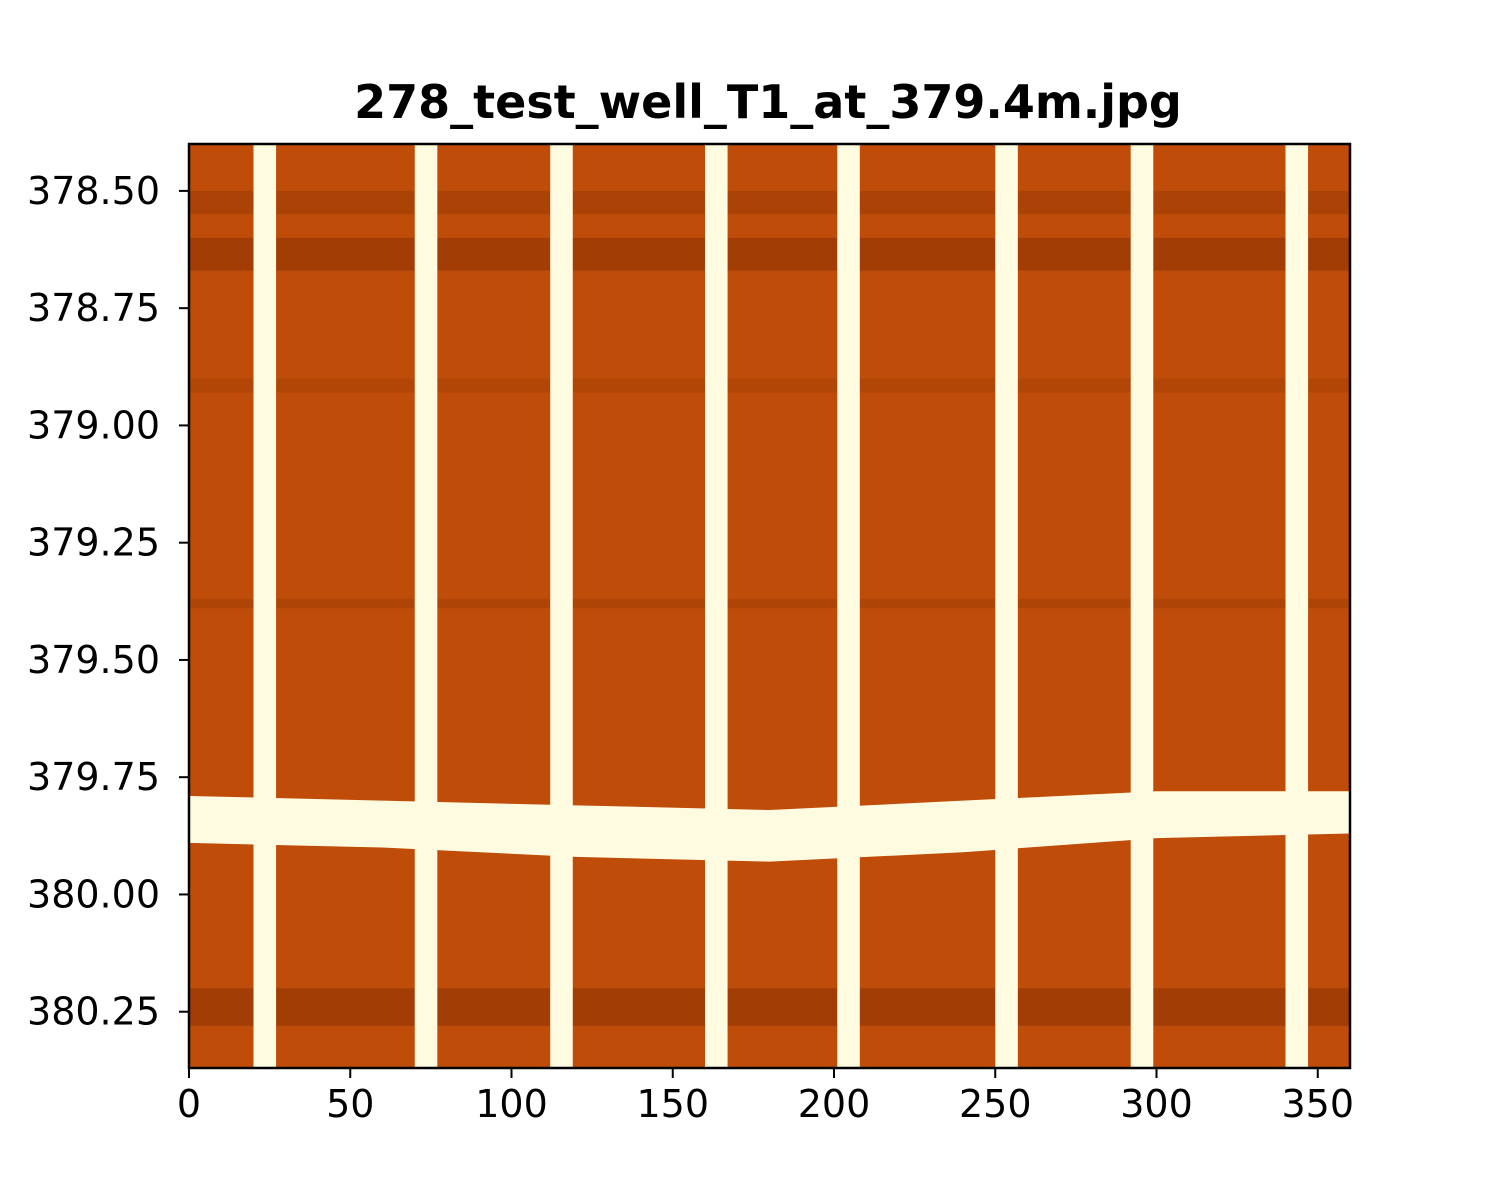 Image resolution: width=1500 pixels, height=1200 pixels. Describe the element at coordinates (1156, 1104) in the screenshot. I see `x-tick-label-6: 300` at that location.